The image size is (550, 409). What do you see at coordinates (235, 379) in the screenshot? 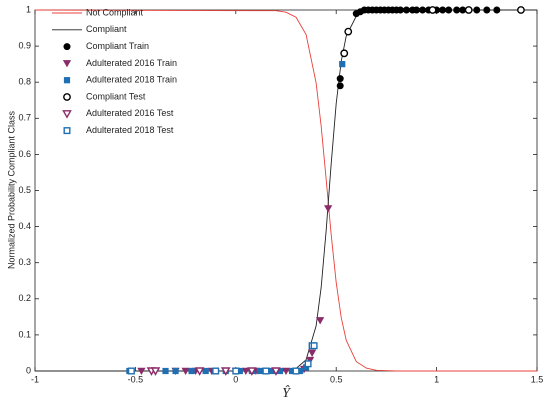
I see `x-tick-label: 0` at bounding box center [235, 379].